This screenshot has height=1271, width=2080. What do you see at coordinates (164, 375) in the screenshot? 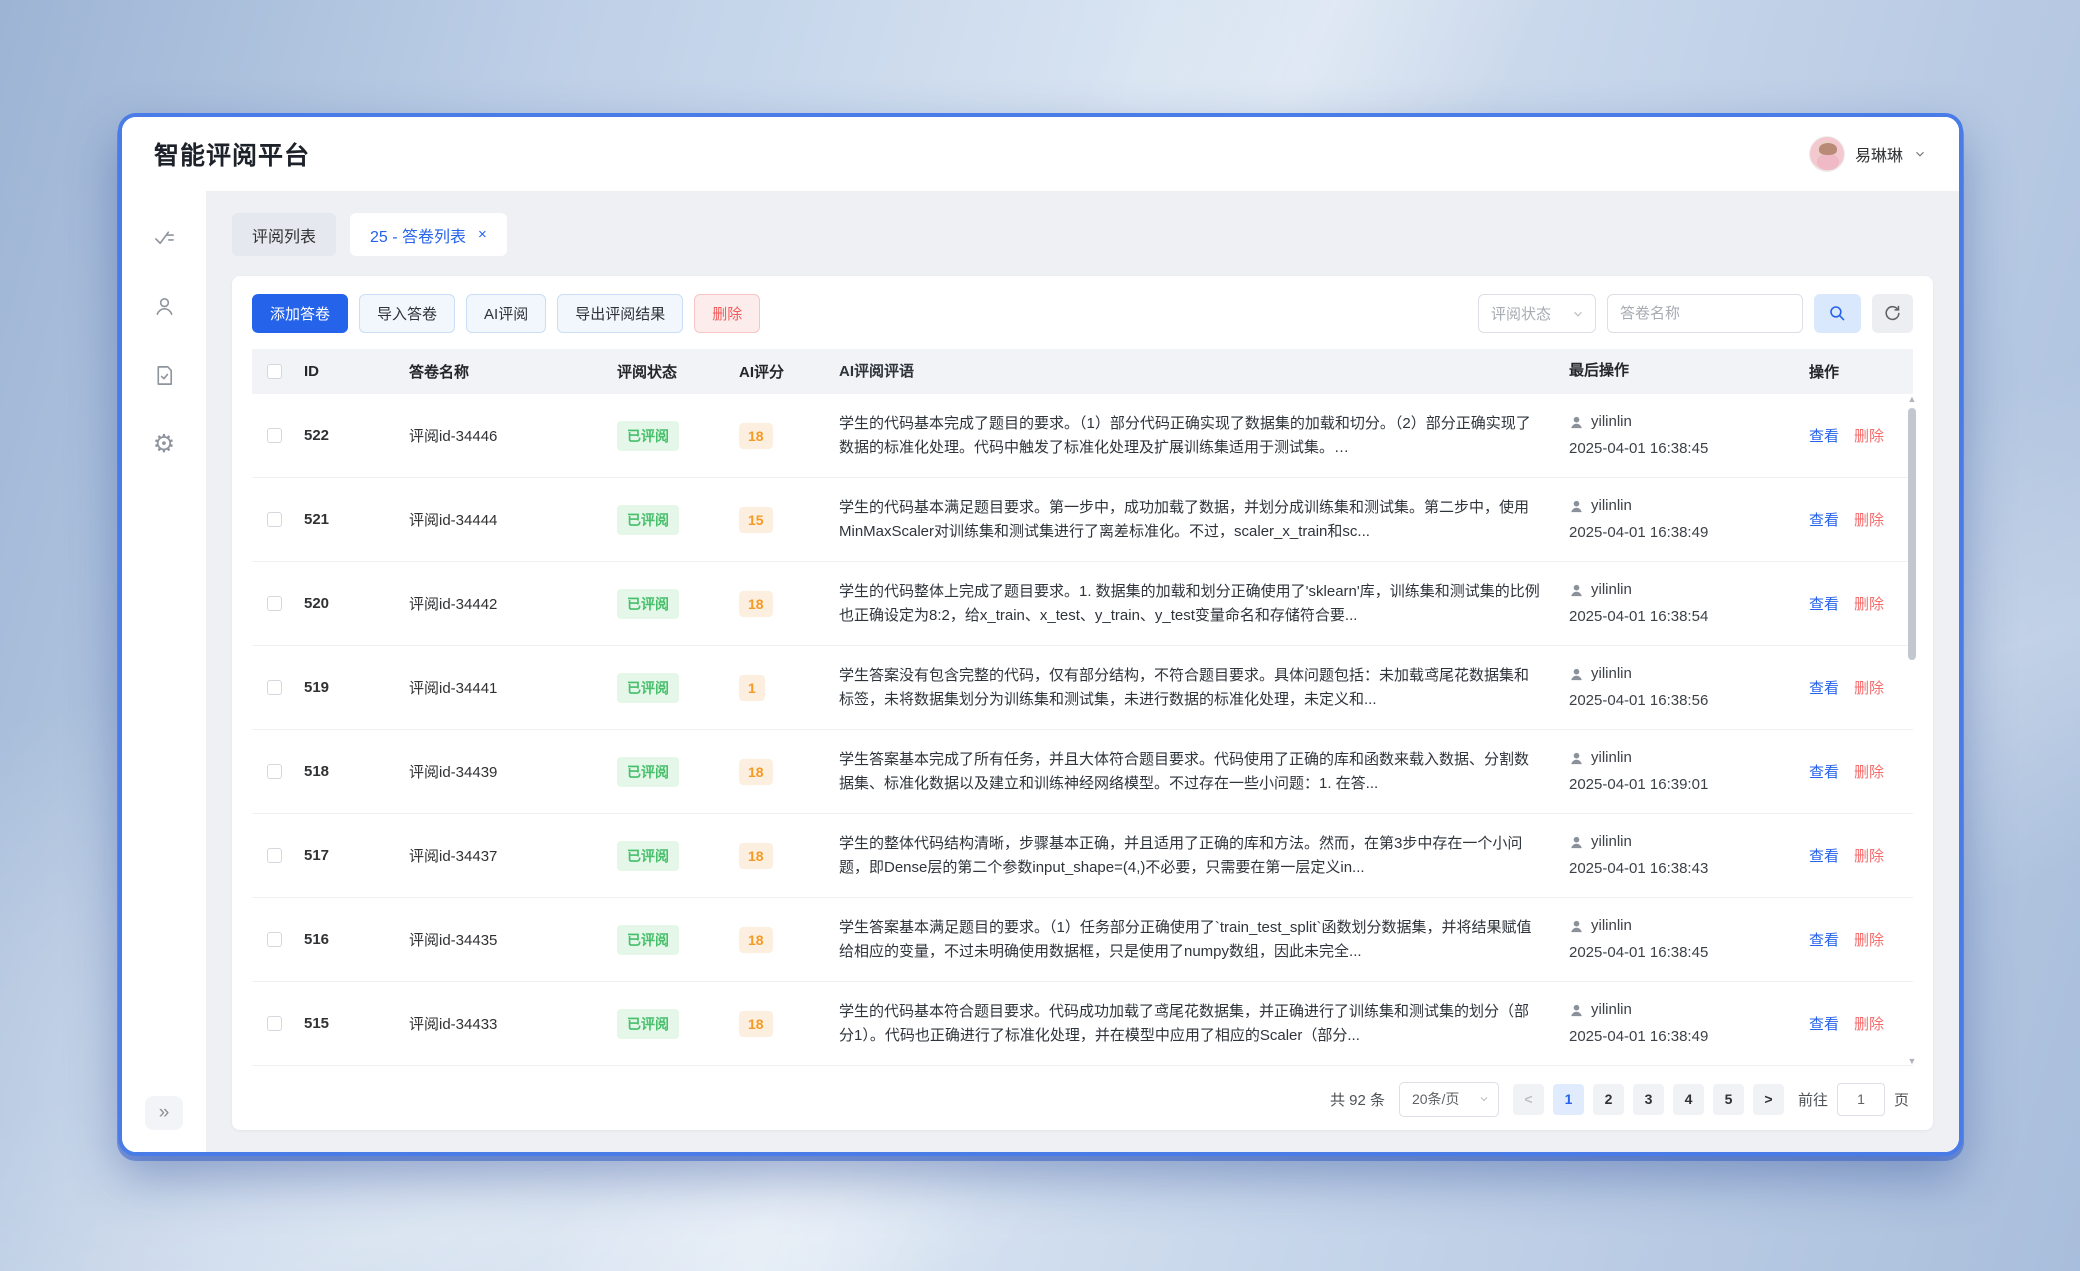
I see `document-check-icon` at bounding box center [164, 375].